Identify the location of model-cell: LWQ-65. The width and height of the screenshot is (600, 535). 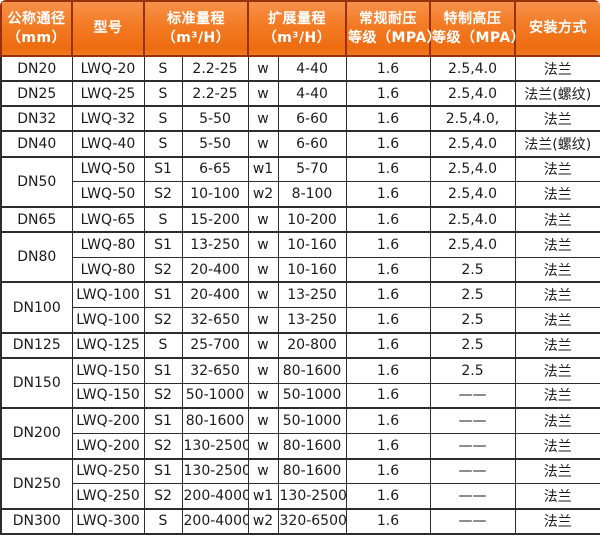
(108, 219).